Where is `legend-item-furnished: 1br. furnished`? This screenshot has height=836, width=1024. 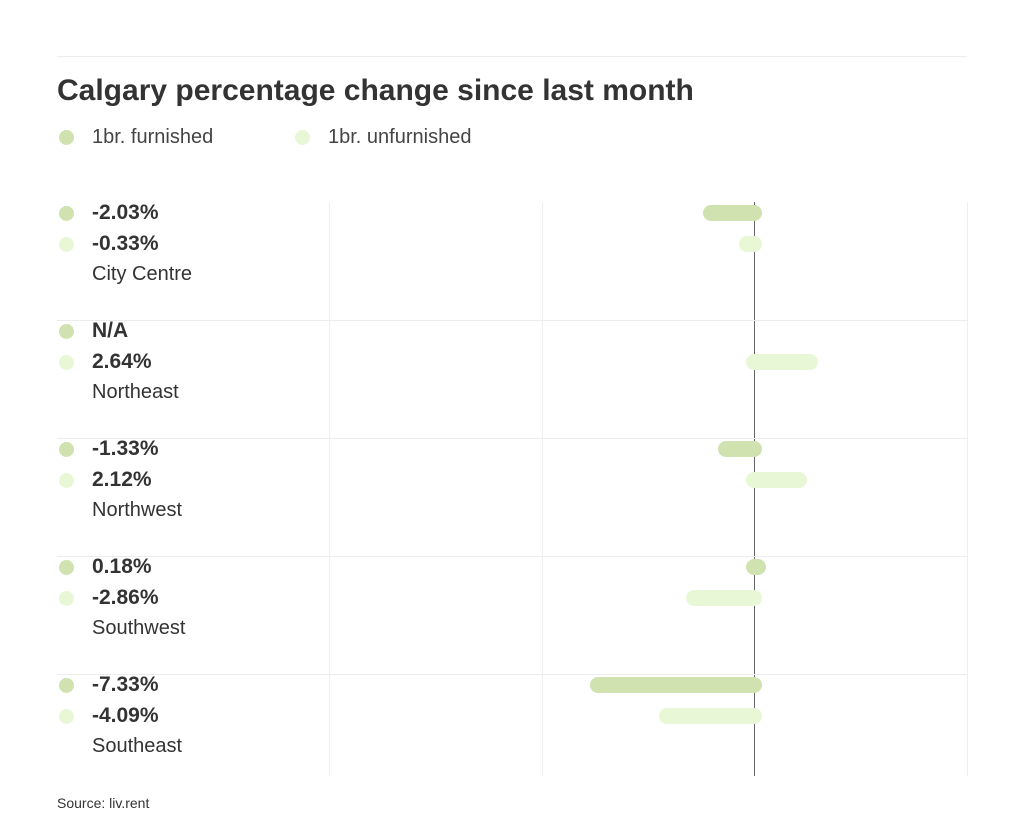
legend-item-furnished: 1br. furnished is located at coordinates (135, 137).